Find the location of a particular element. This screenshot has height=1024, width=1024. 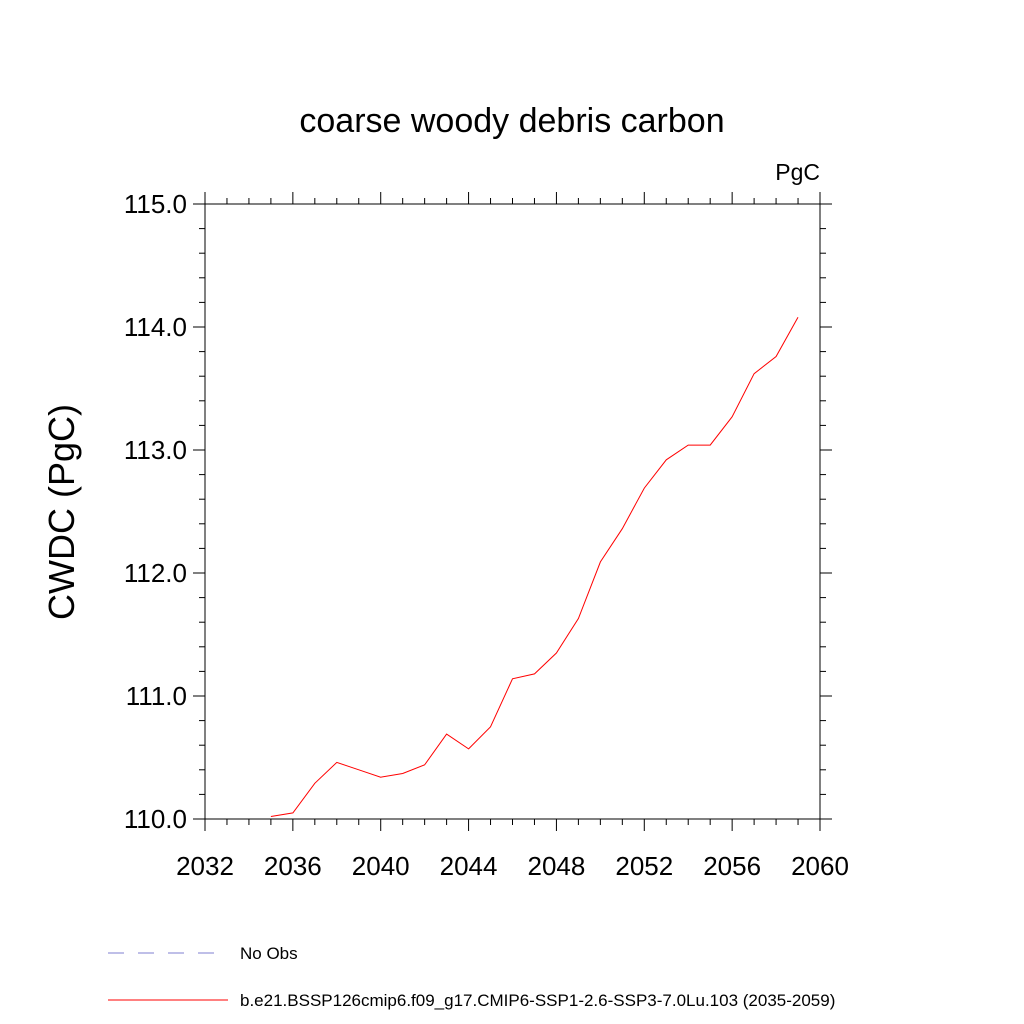

y-axis-label: CWDC (PgC) is located at coordinates (61, 512).